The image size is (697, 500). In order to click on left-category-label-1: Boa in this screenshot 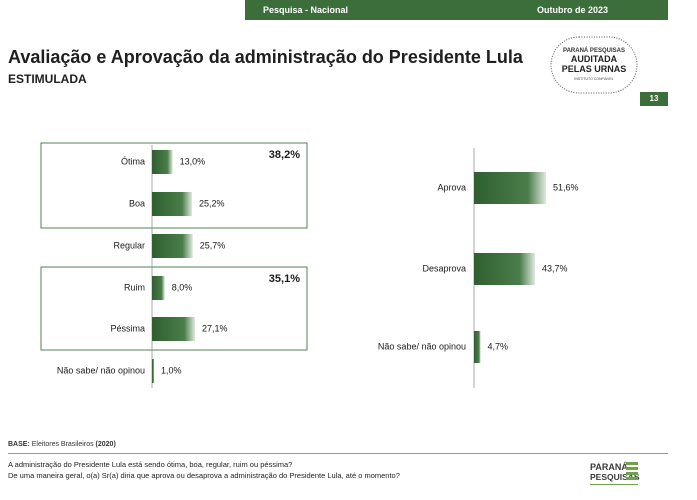, I will do `click(137, 203)`.